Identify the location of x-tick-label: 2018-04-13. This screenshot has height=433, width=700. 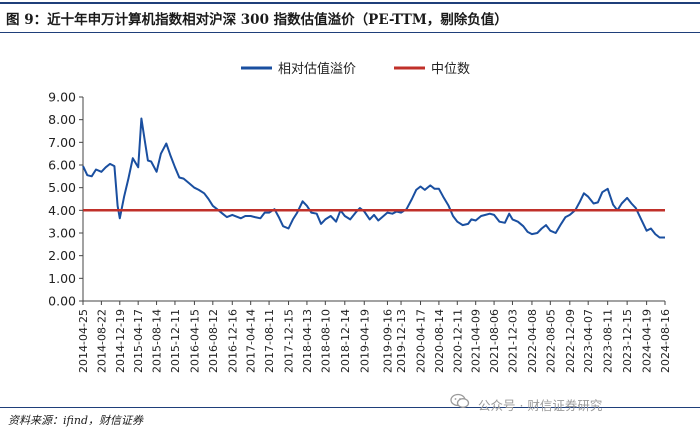
(307, 341).